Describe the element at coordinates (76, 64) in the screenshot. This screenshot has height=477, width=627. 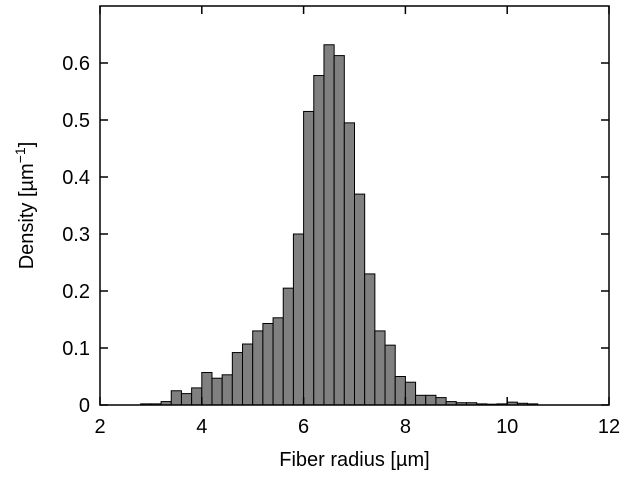
I see `y-tick-label: 0.6` at that location.